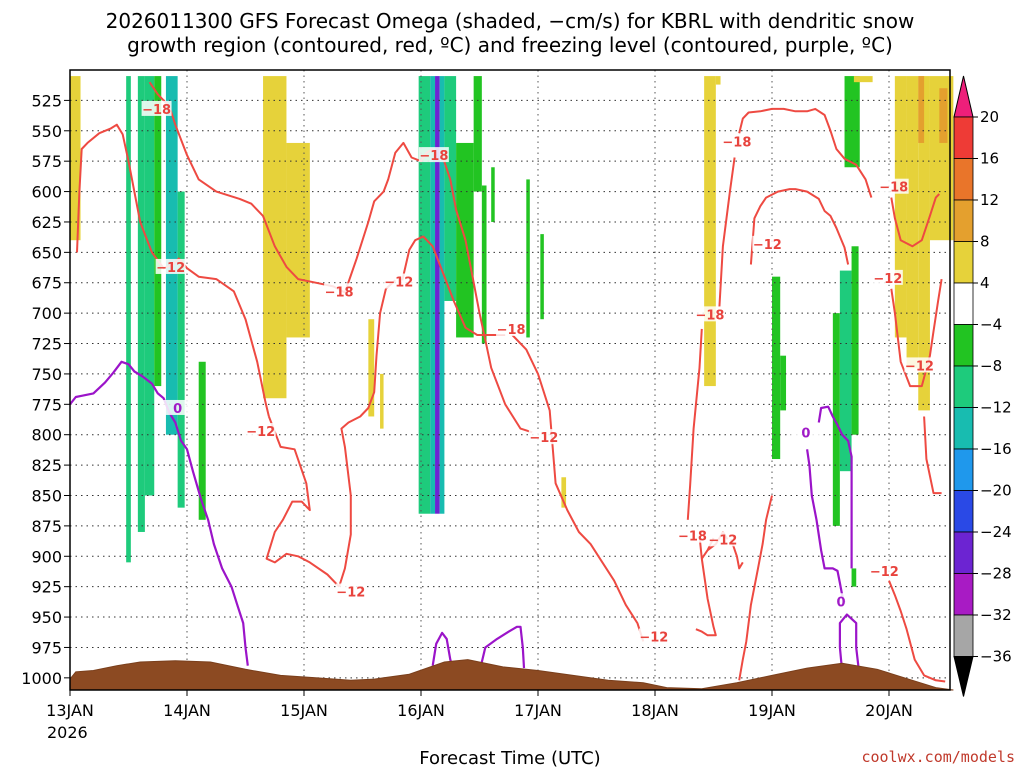 The image size is (1024, 768). What do you see at coordinates (46, 526) in the screenshot?
I see `y-tick-label: 875` at bounding box center [46, 526].